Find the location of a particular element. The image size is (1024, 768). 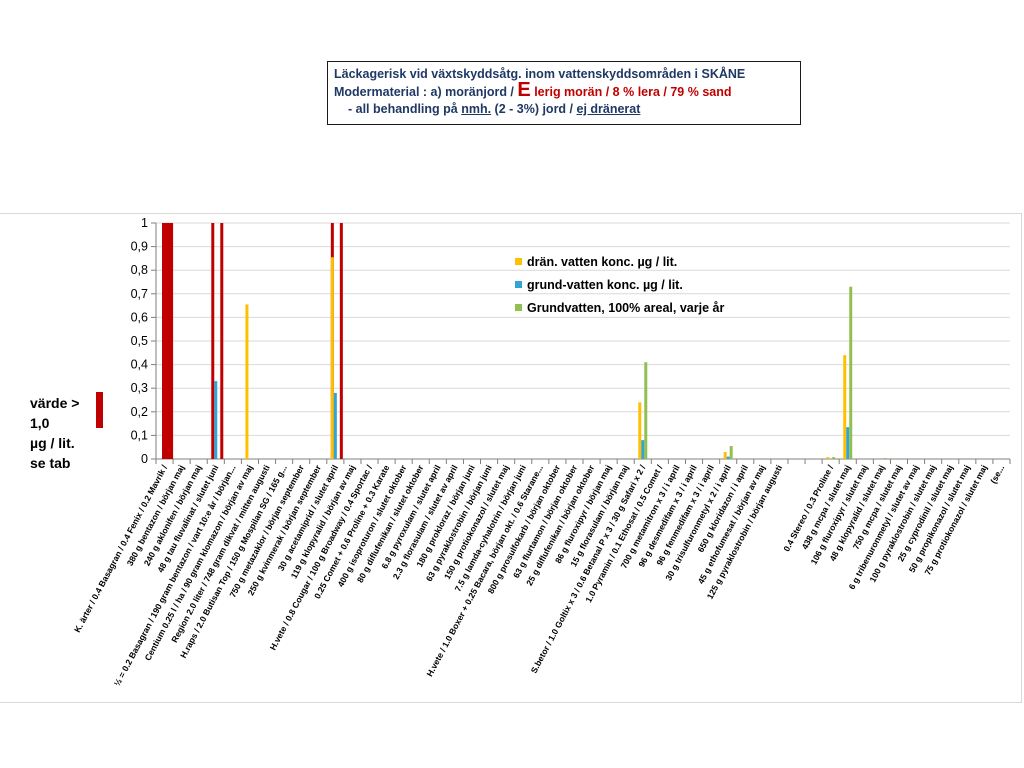

y-tick-label: 0,3 is located at coordinates (139, 388).